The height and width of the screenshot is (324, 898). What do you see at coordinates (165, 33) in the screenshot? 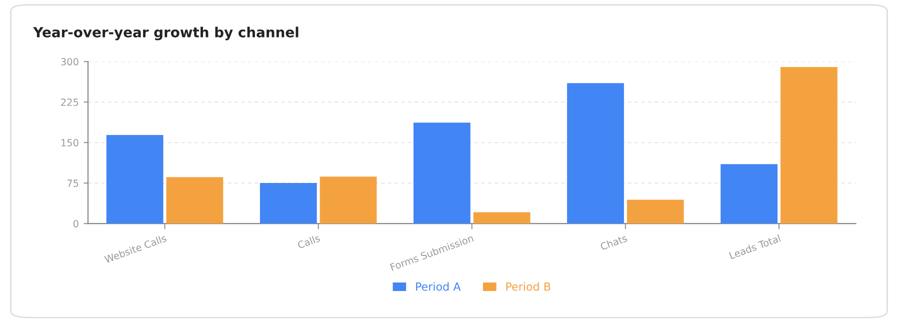
I see `chart-title: Year-over-year growth by channel` at bounding box center [165, 33].